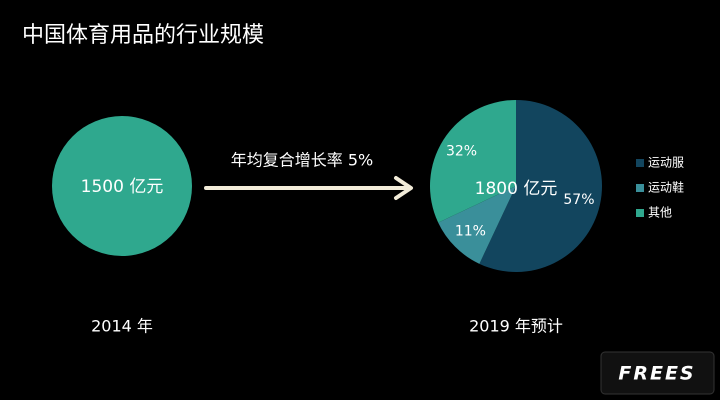  Describe the element at coordinates (578, 200) in the screenshot. I see `slice-label: 57%` at that location.